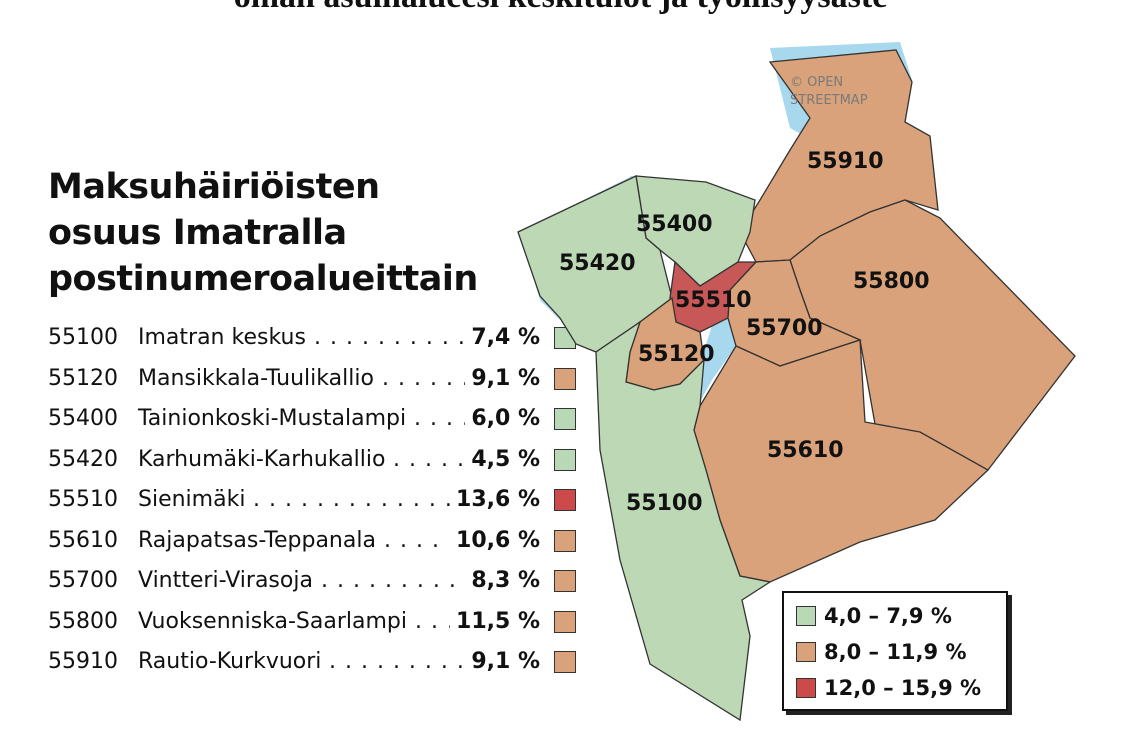 This screenshot has width=1121, height=740. Describe the element at coordinates (891, 281) in the screenshot. I see `map-label-55800: 55800` at that location.